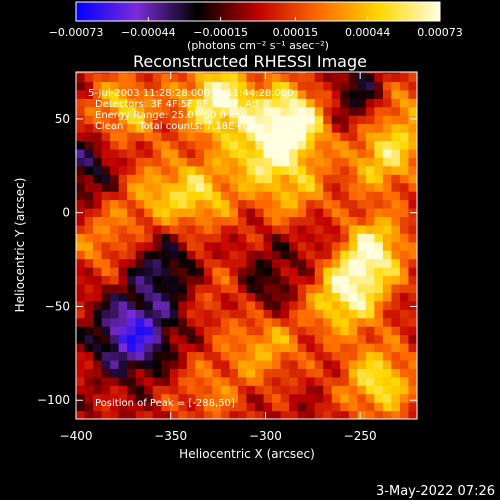 This screenshot has height=500, width=500. What do you see at coordinates (258, 11) in the screenshot?
I see `colorbar` at bounding box center [258, 11].